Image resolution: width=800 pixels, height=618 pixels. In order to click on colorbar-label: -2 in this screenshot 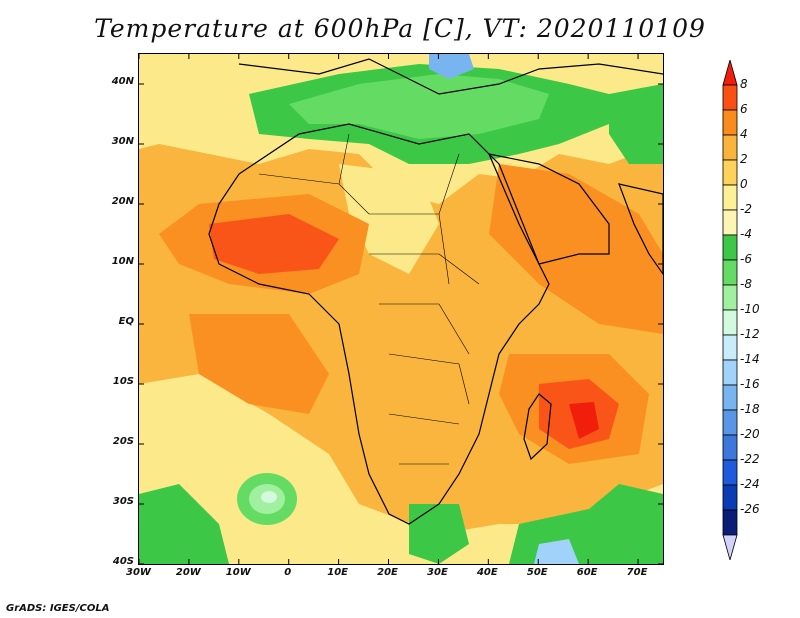, I will do `click(746, 209)`.